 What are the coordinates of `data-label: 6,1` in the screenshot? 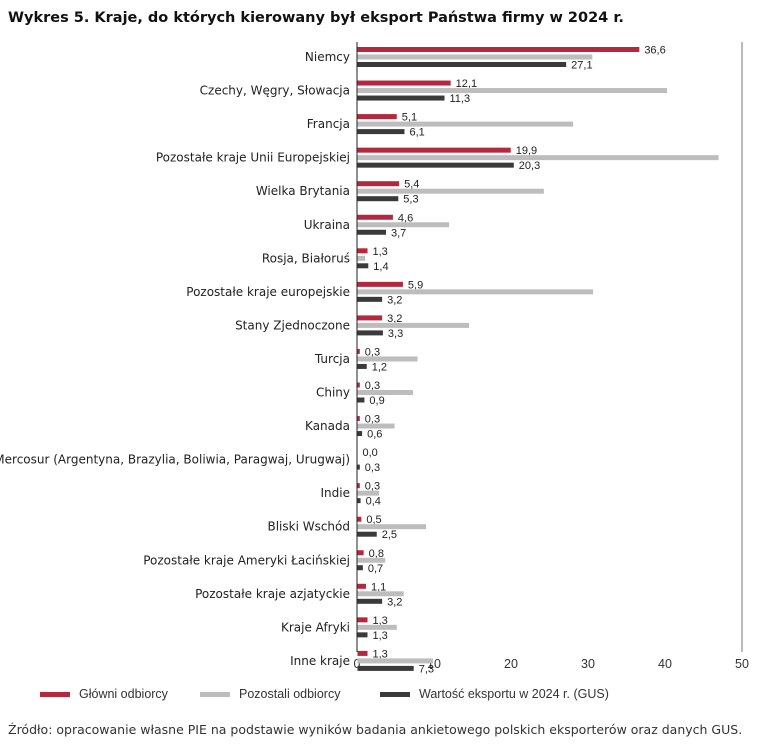 It's located at (416, 133).